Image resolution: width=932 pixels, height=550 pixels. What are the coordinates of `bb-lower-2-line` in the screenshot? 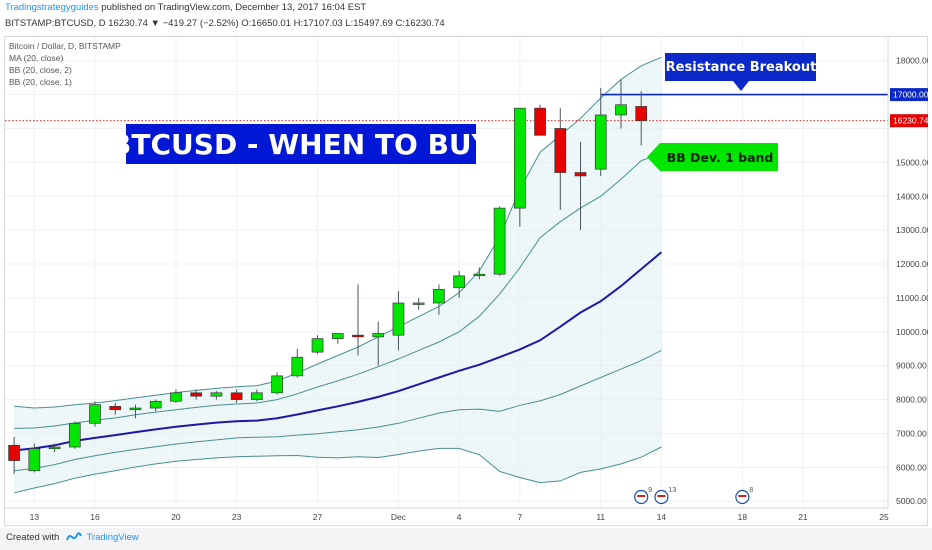 It's located at (337, 470).